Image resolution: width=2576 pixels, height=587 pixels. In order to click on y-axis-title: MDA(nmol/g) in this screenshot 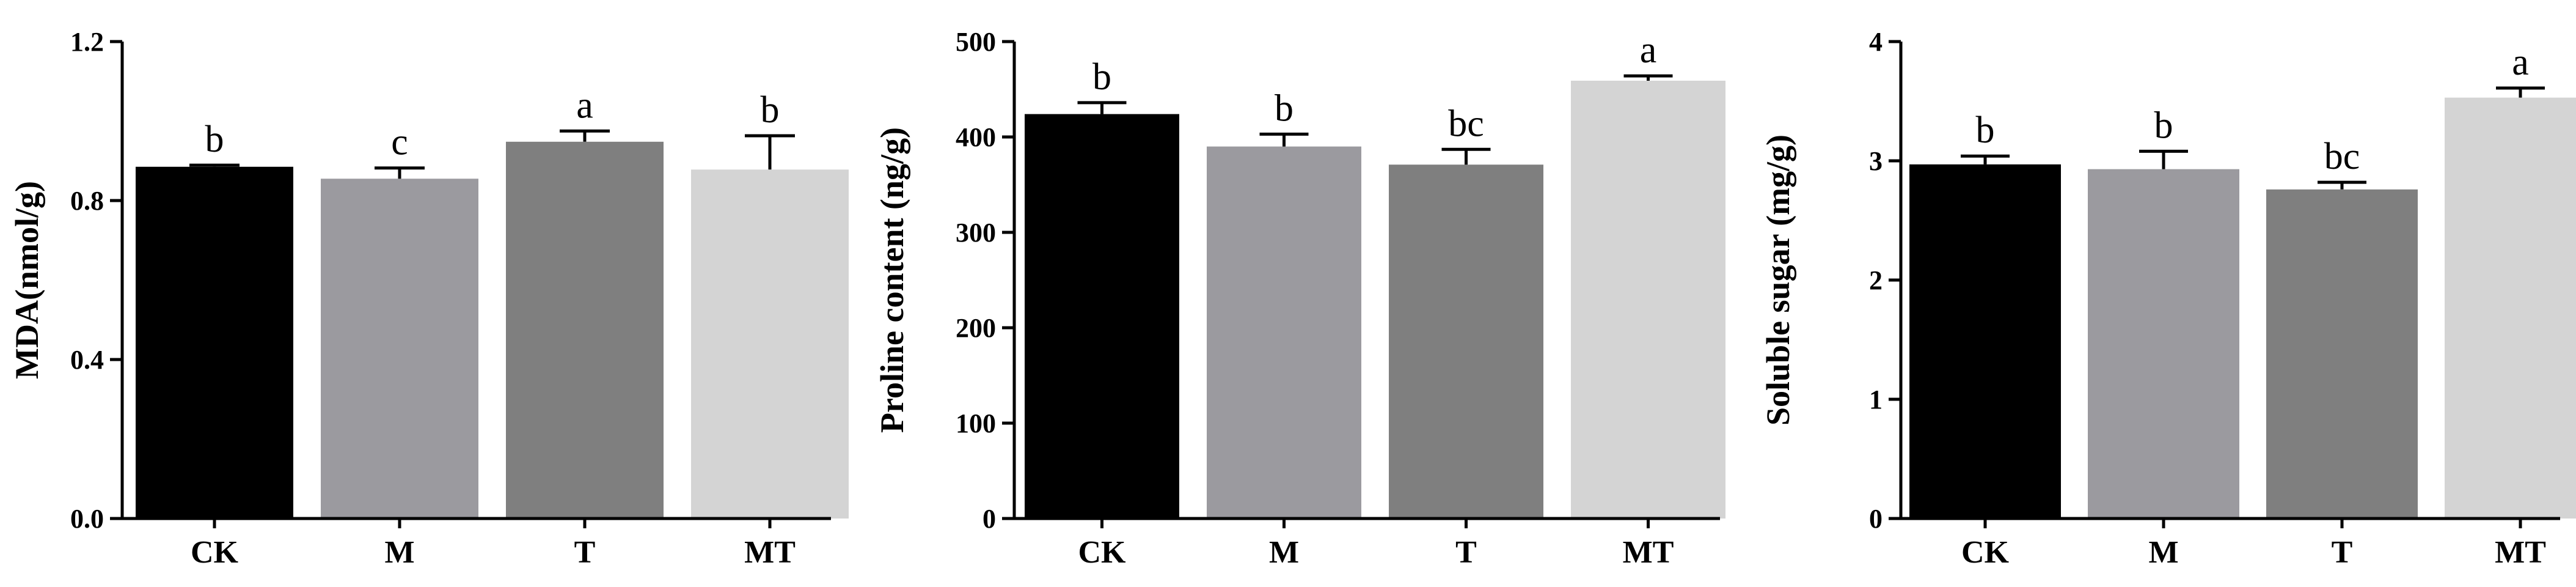, I will do `click(27, 280)`.